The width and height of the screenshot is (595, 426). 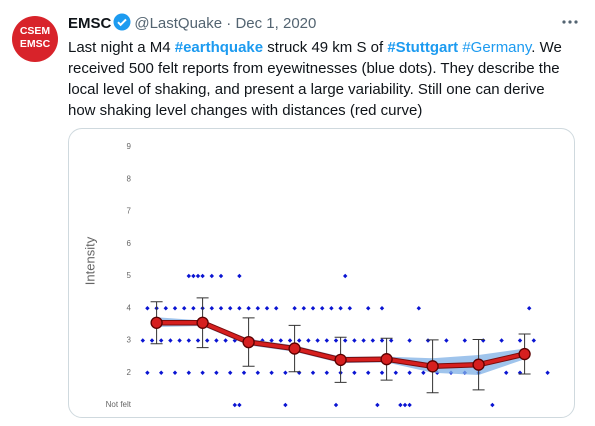 I want to click on y-tick-label: 5, so click(x=129, y=275).